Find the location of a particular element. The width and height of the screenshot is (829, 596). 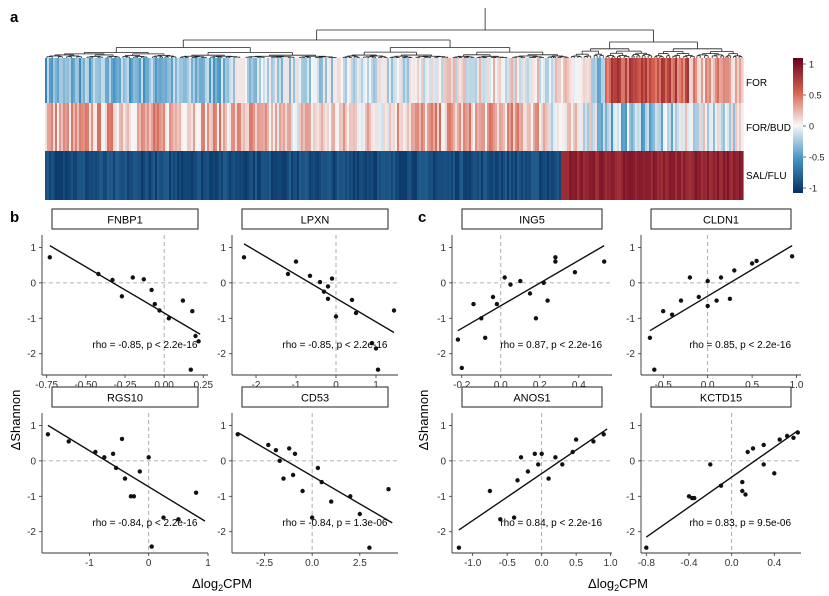

x-tick-label: 0.0 is located at coordinates (312, 563).